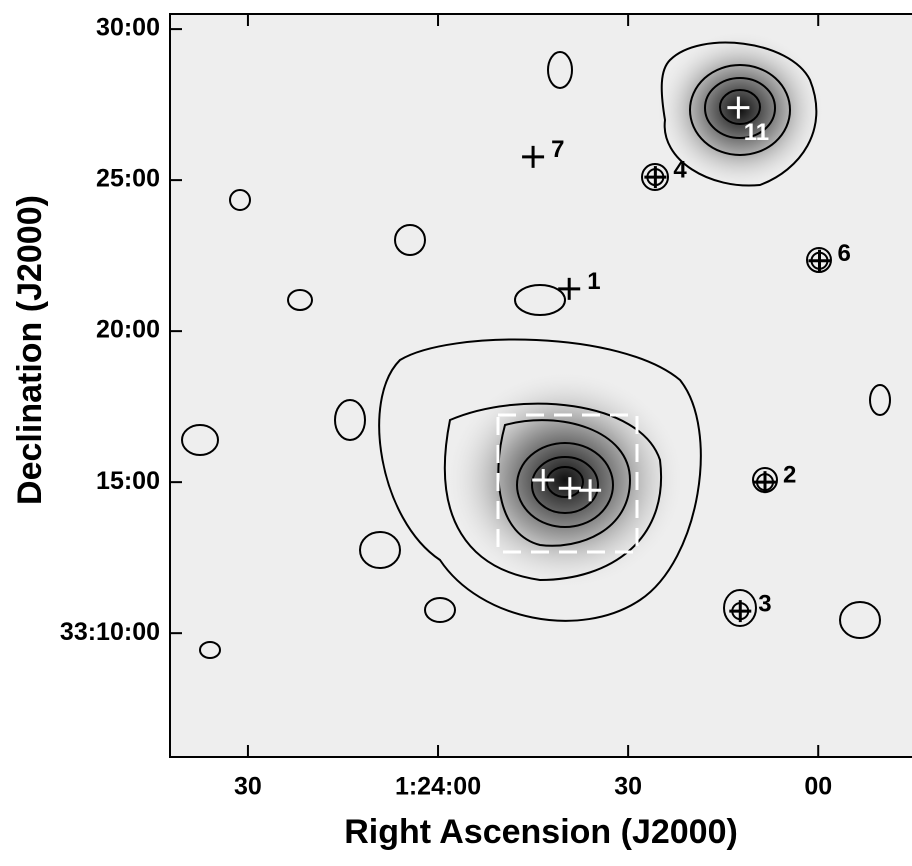 This screenshot has height=866, width=912. What do you see at coordinates (764, 603) in the screenshot?
I see `source-label: 3` at bounding box center [764, 603].